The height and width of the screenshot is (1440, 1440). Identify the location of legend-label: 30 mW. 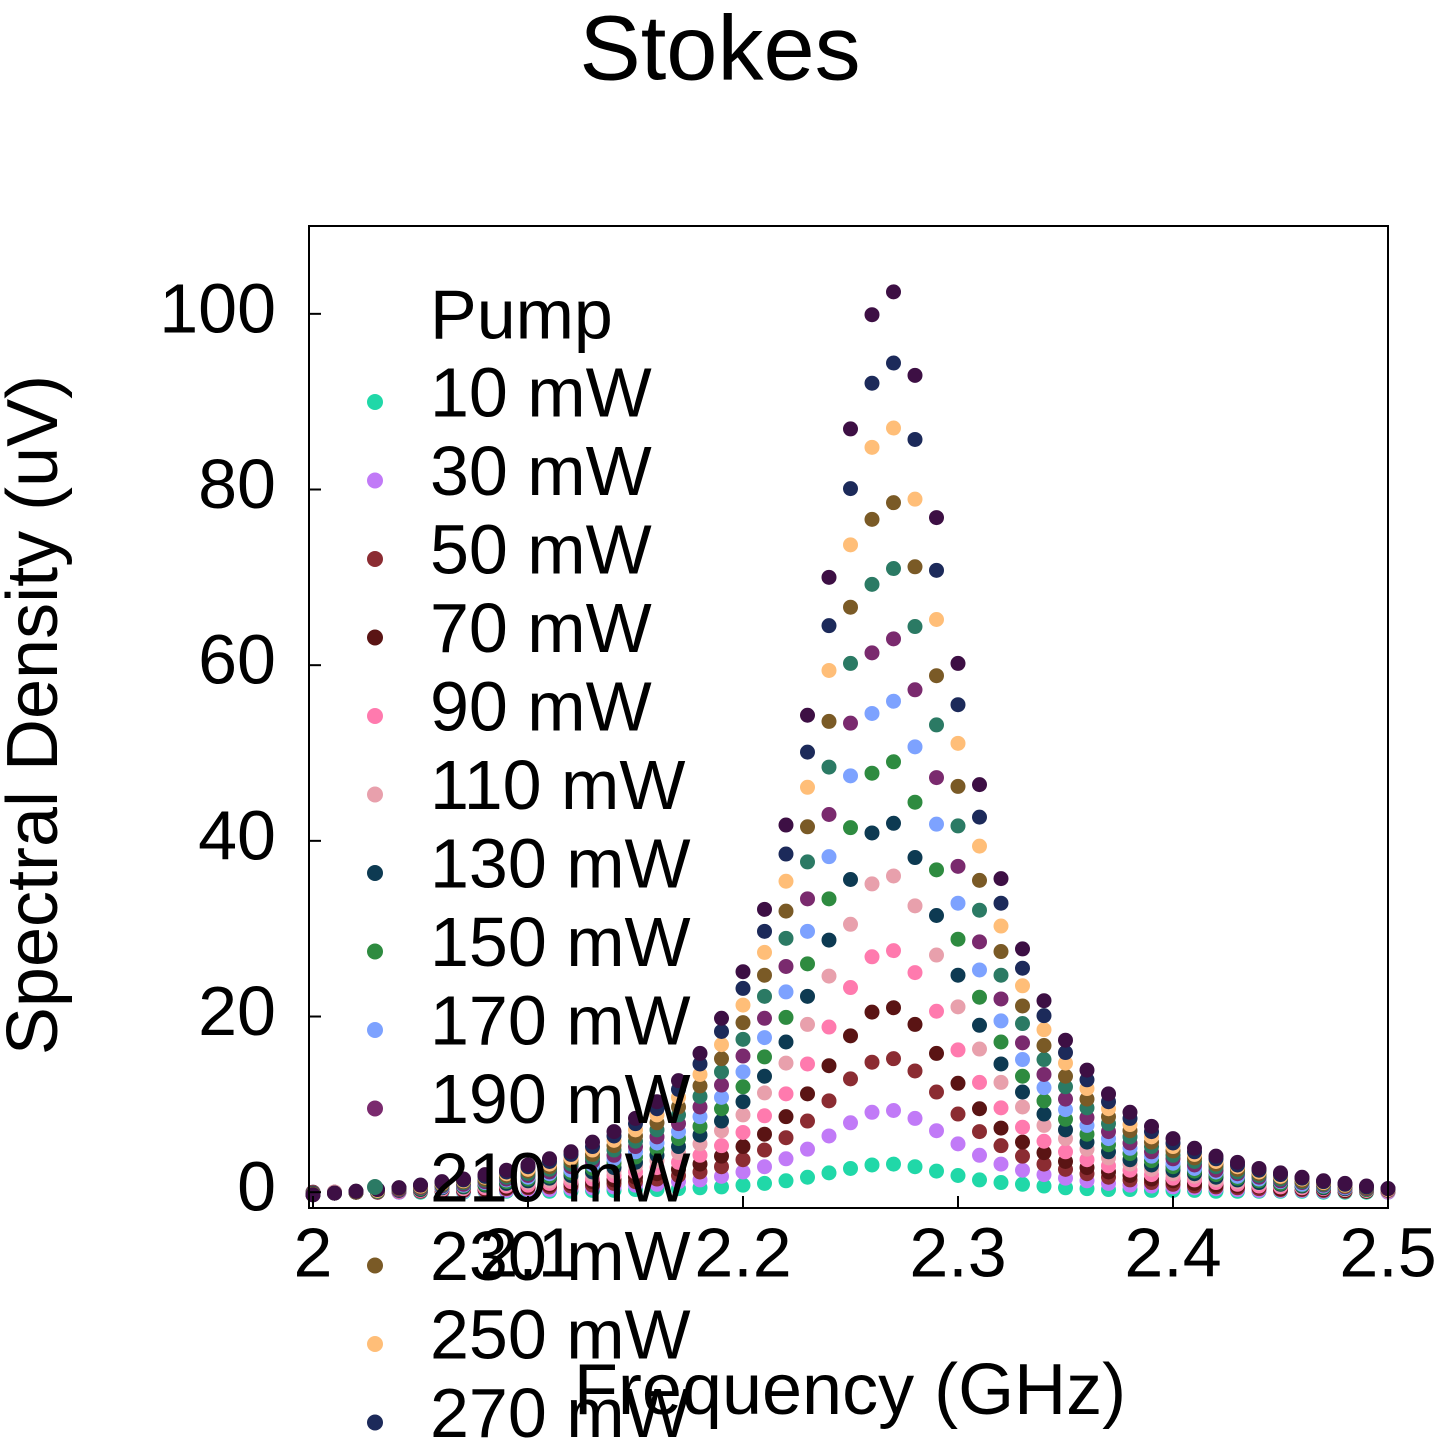
(541, 471).